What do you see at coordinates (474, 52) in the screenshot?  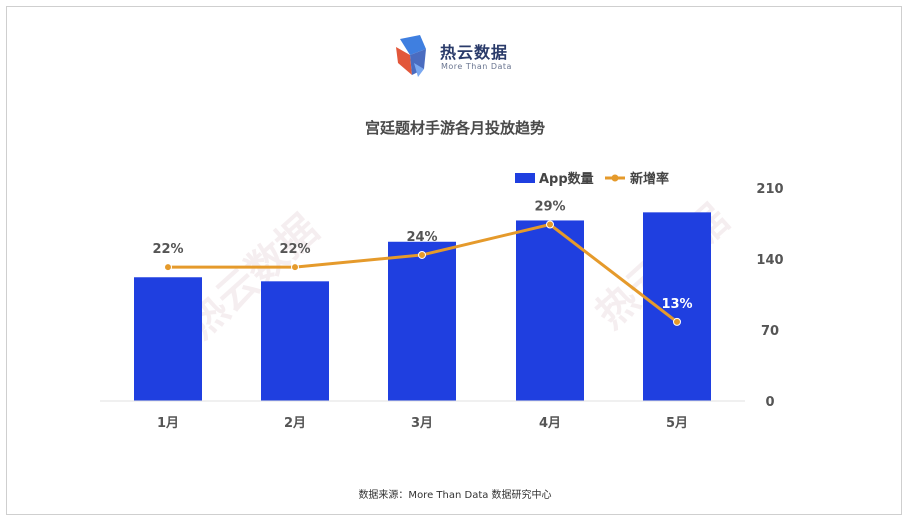 I see `brand-name: 热云数据` at bounding box center [474, 52].